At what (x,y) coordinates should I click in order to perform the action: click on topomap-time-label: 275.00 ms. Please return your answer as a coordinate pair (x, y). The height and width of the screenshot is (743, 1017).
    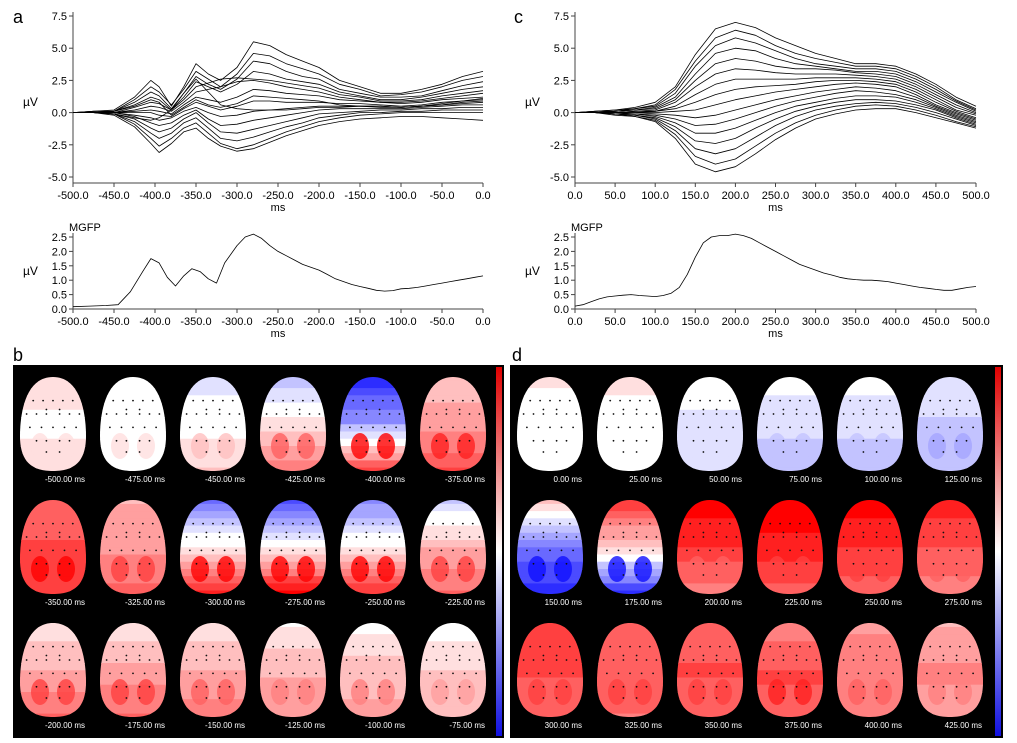
    Looking at the image, I should click on (963, 602).